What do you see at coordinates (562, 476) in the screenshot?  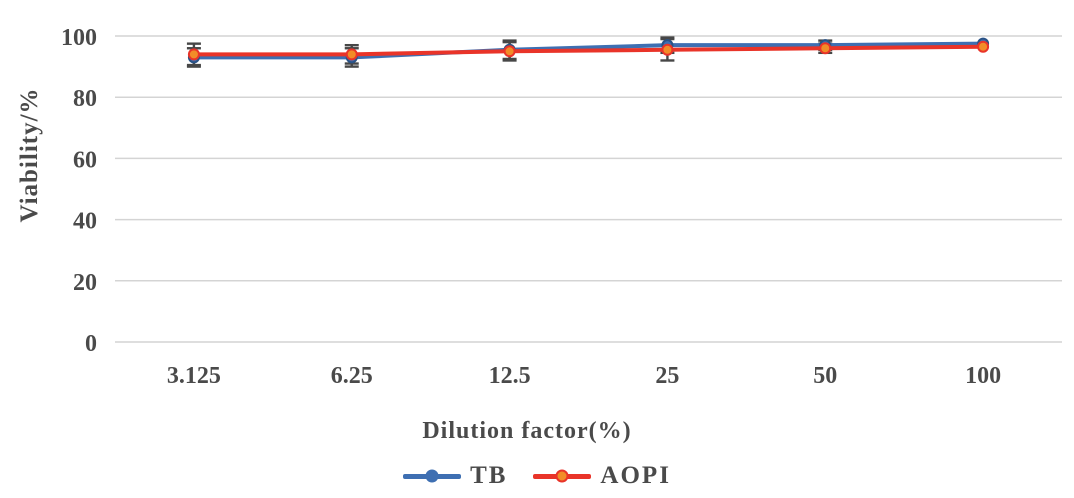 I see `aopi-line-marker-icon` at bounding box center [562, 476].